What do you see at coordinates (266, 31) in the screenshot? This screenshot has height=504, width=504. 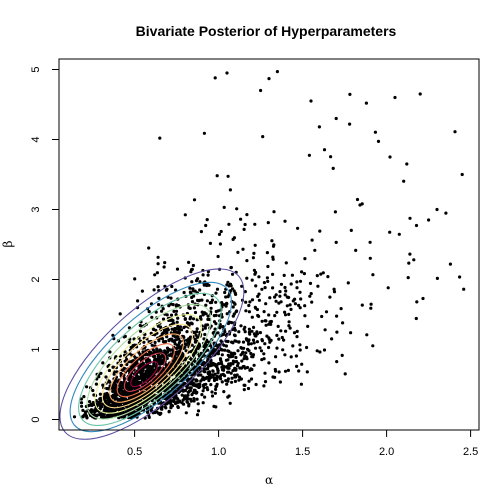 I see `chart-title: Bivariate Posterior of Hyperparameters` at bounding box center [266, 31].